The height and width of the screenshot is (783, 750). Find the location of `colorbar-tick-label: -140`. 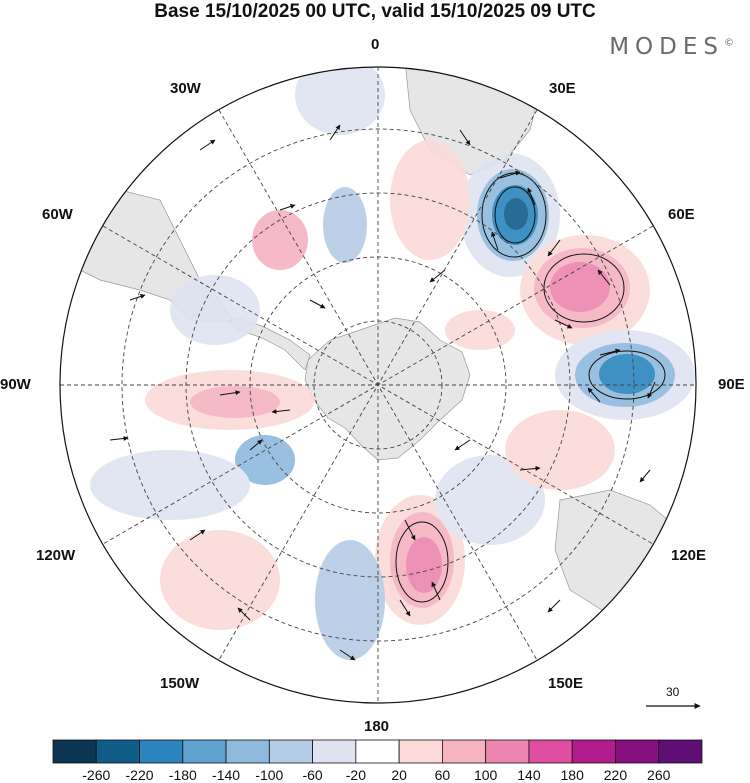

colorbar-tick-label: -140 is located at coordinates (226, 775).